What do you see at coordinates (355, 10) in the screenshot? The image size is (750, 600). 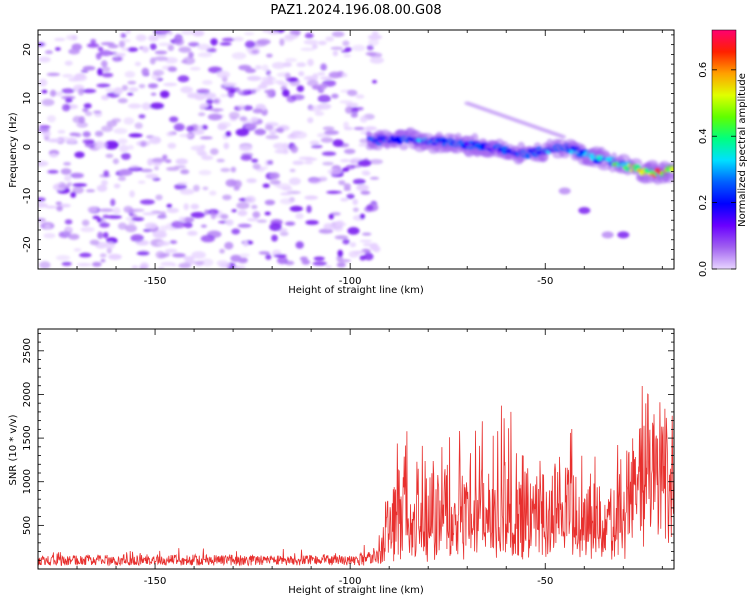 I see `figure-title: PAZ1.2024.196.08.00.G08` at bounding box center [355, 10].